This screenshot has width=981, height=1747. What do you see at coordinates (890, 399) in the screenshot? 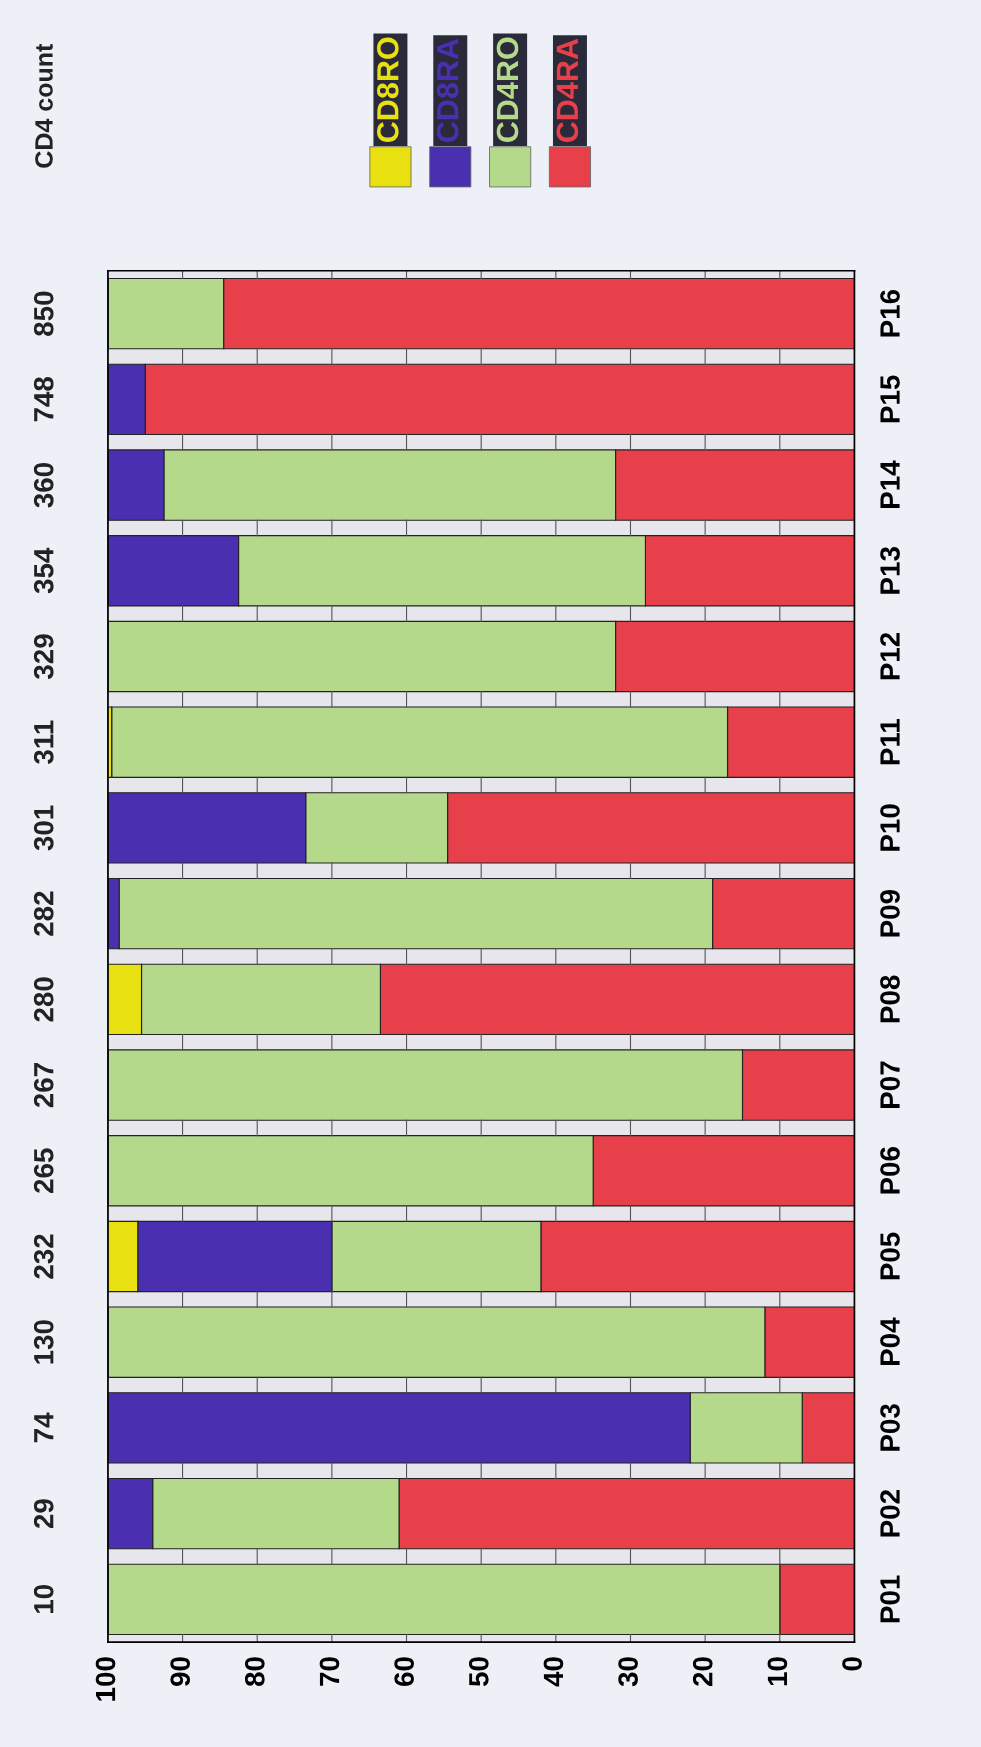
I see `y-tick-label: P15` at bounding box center [890, 399].